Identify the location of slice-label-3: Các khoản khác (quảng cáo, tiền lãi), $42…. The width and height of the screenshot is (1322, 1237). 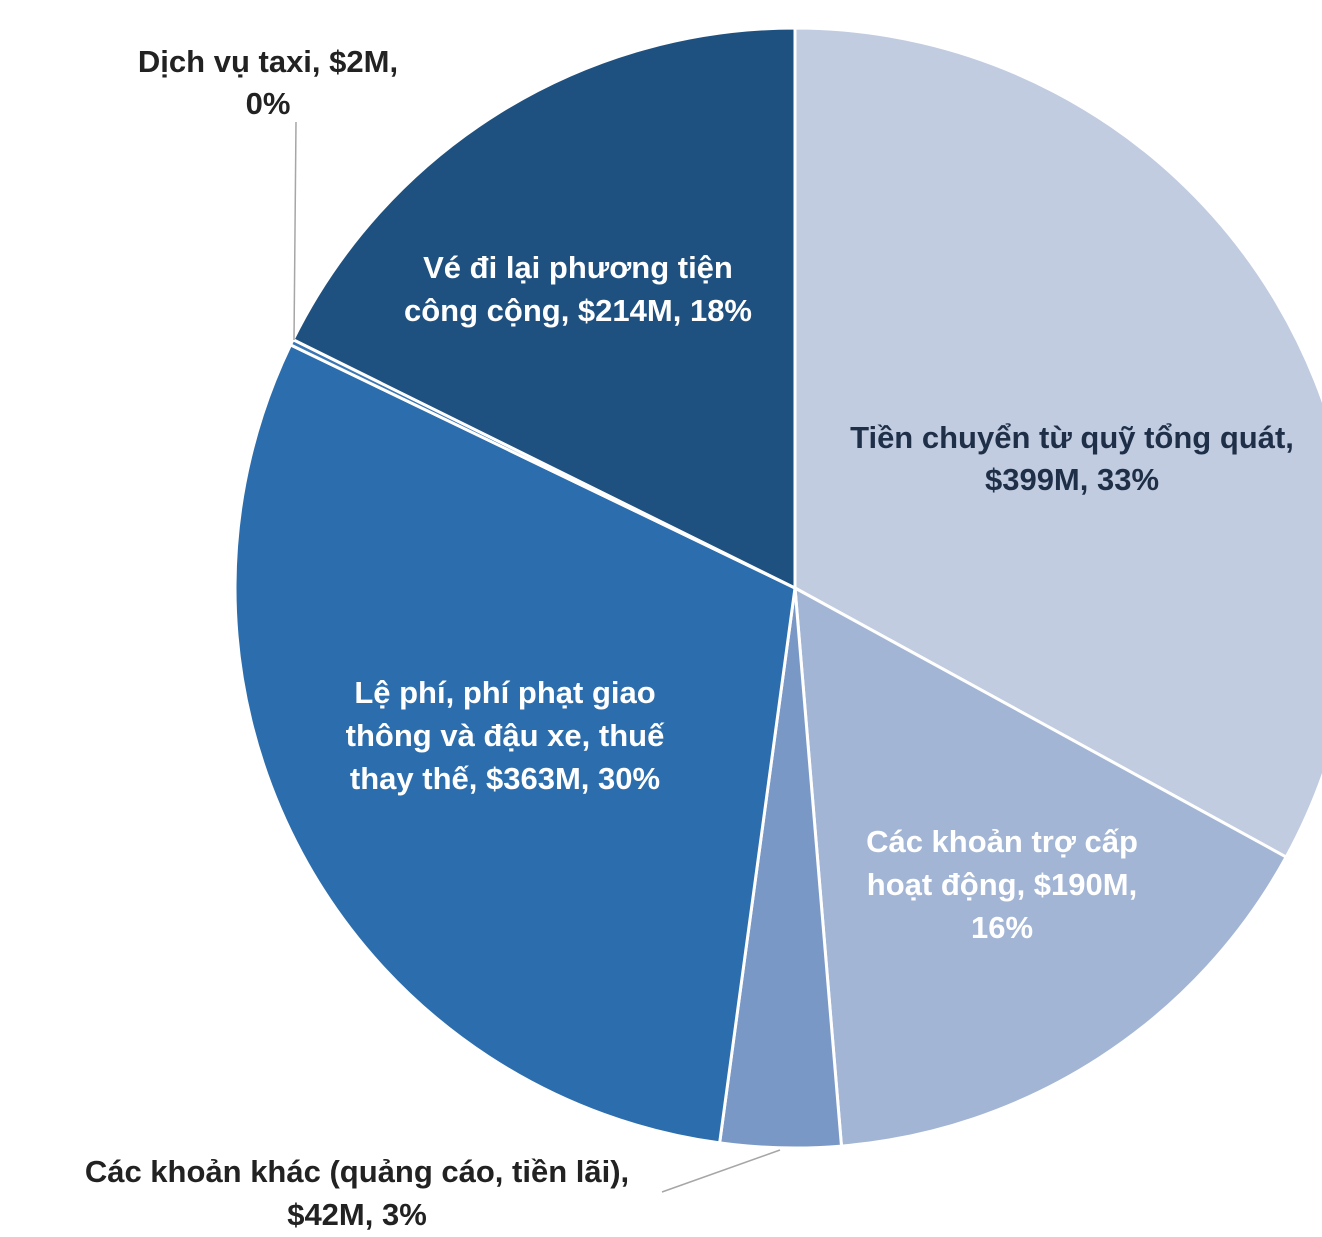
(357, 1193).